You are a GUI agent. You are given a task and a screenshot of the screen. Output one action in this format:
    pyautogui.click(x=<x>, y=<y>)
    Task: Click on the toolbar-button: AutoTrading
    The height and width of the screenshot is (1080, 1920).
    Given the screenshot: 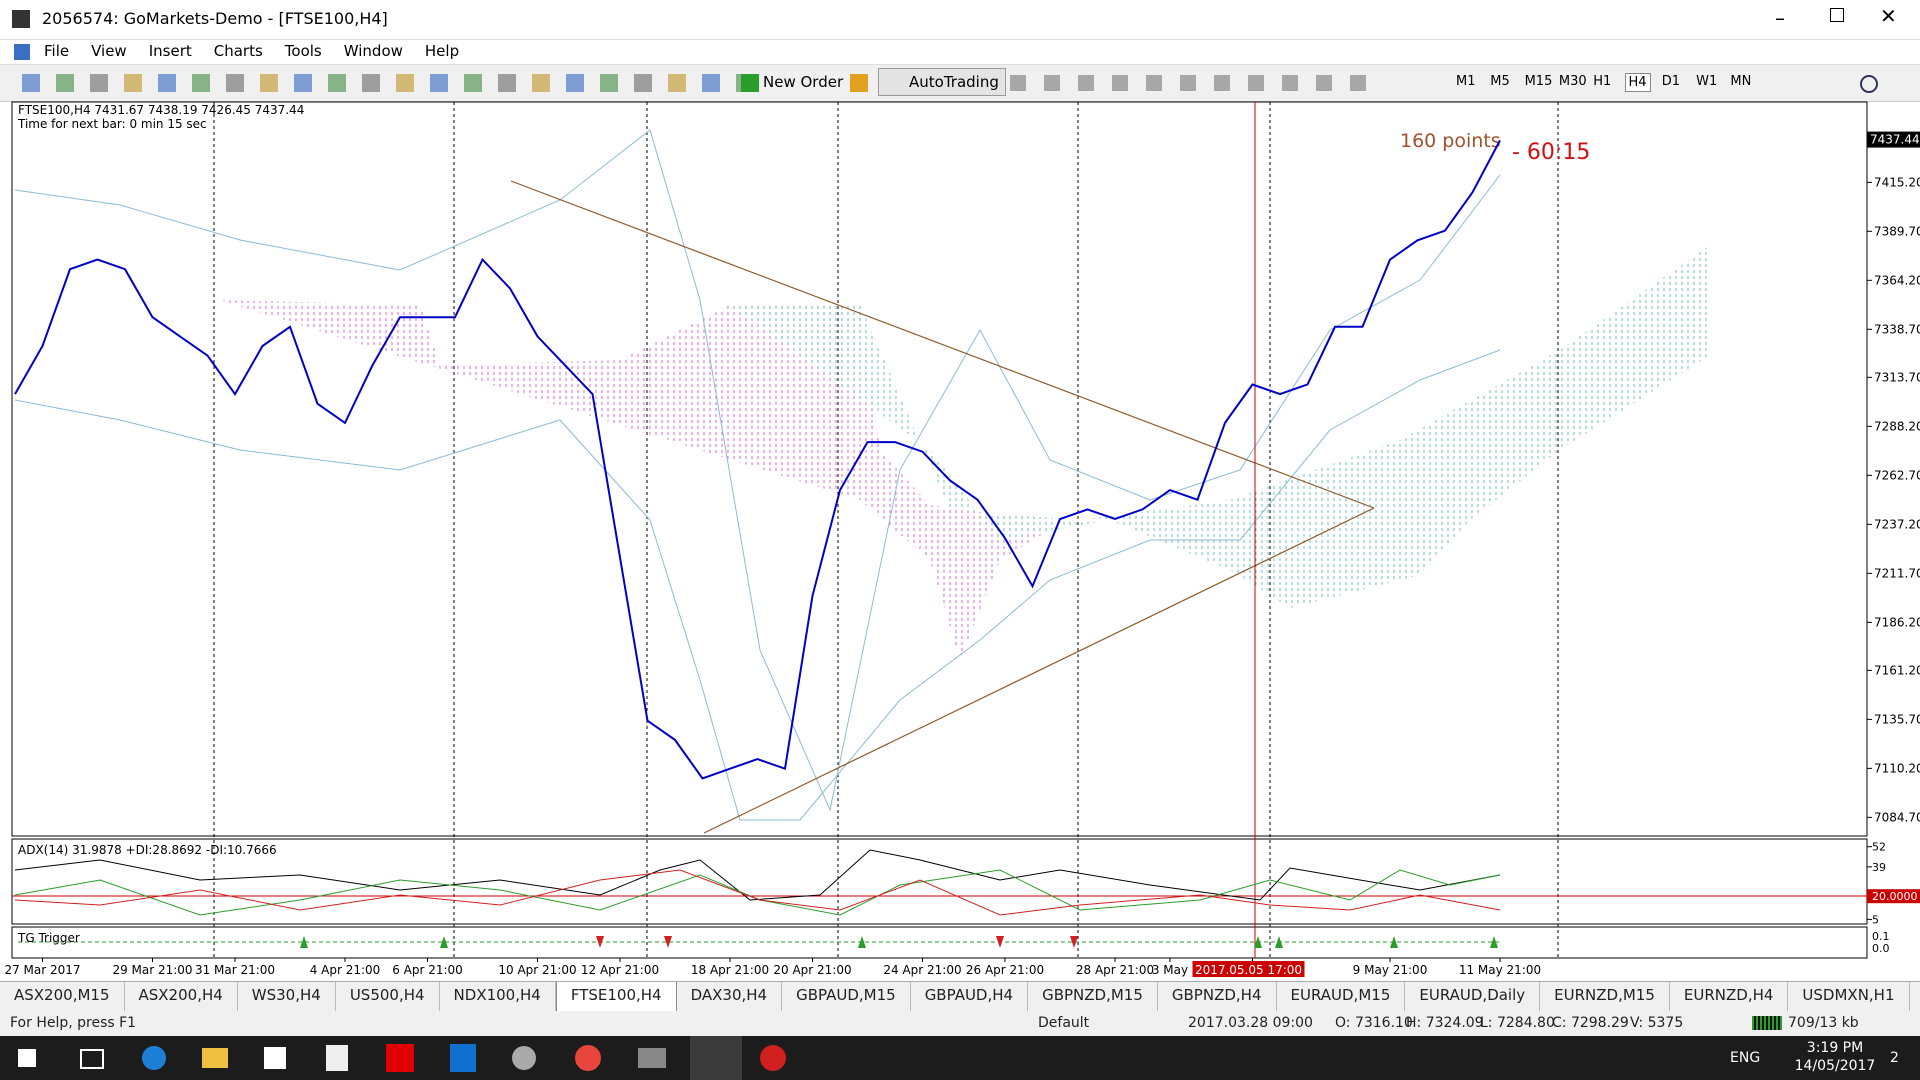 What is the action you would take?
    pyautogui.click(x=942, y=82)
    